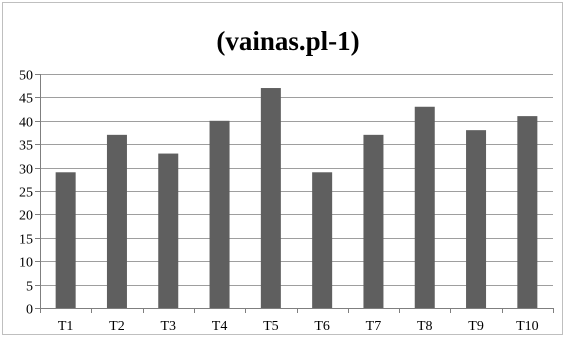  I want to click on y-tick-label: 20, so click(26, 216).